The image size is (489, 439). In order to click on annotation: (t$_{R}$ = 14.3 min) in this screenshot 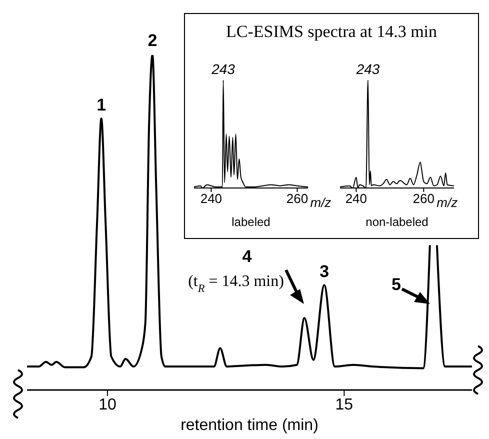, I will do `click(236, 284)`.